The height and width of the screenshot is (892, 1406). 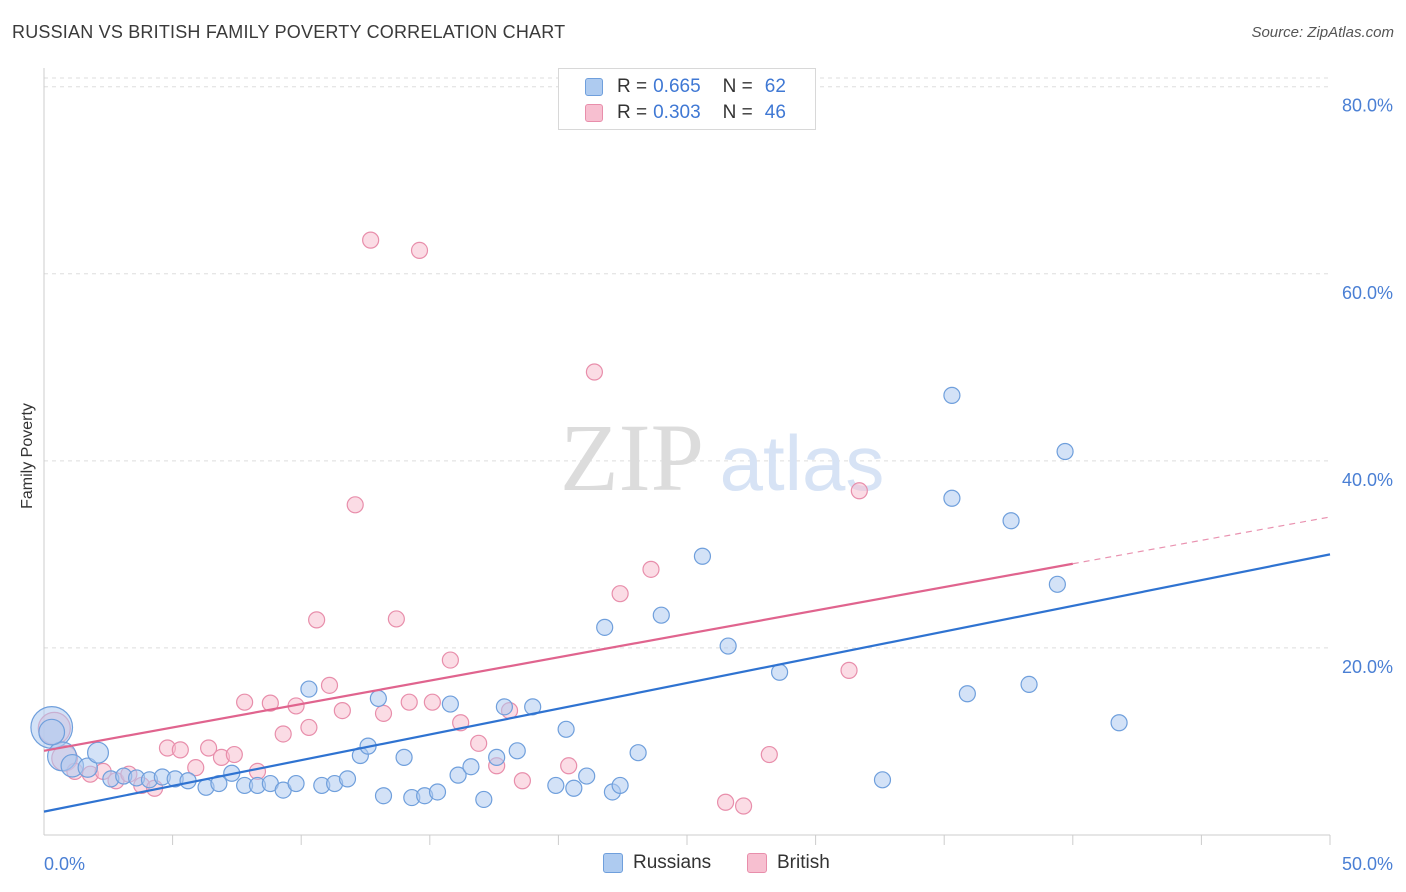 I want to click on british-trendline-extension, so click(x=1201, y=540).